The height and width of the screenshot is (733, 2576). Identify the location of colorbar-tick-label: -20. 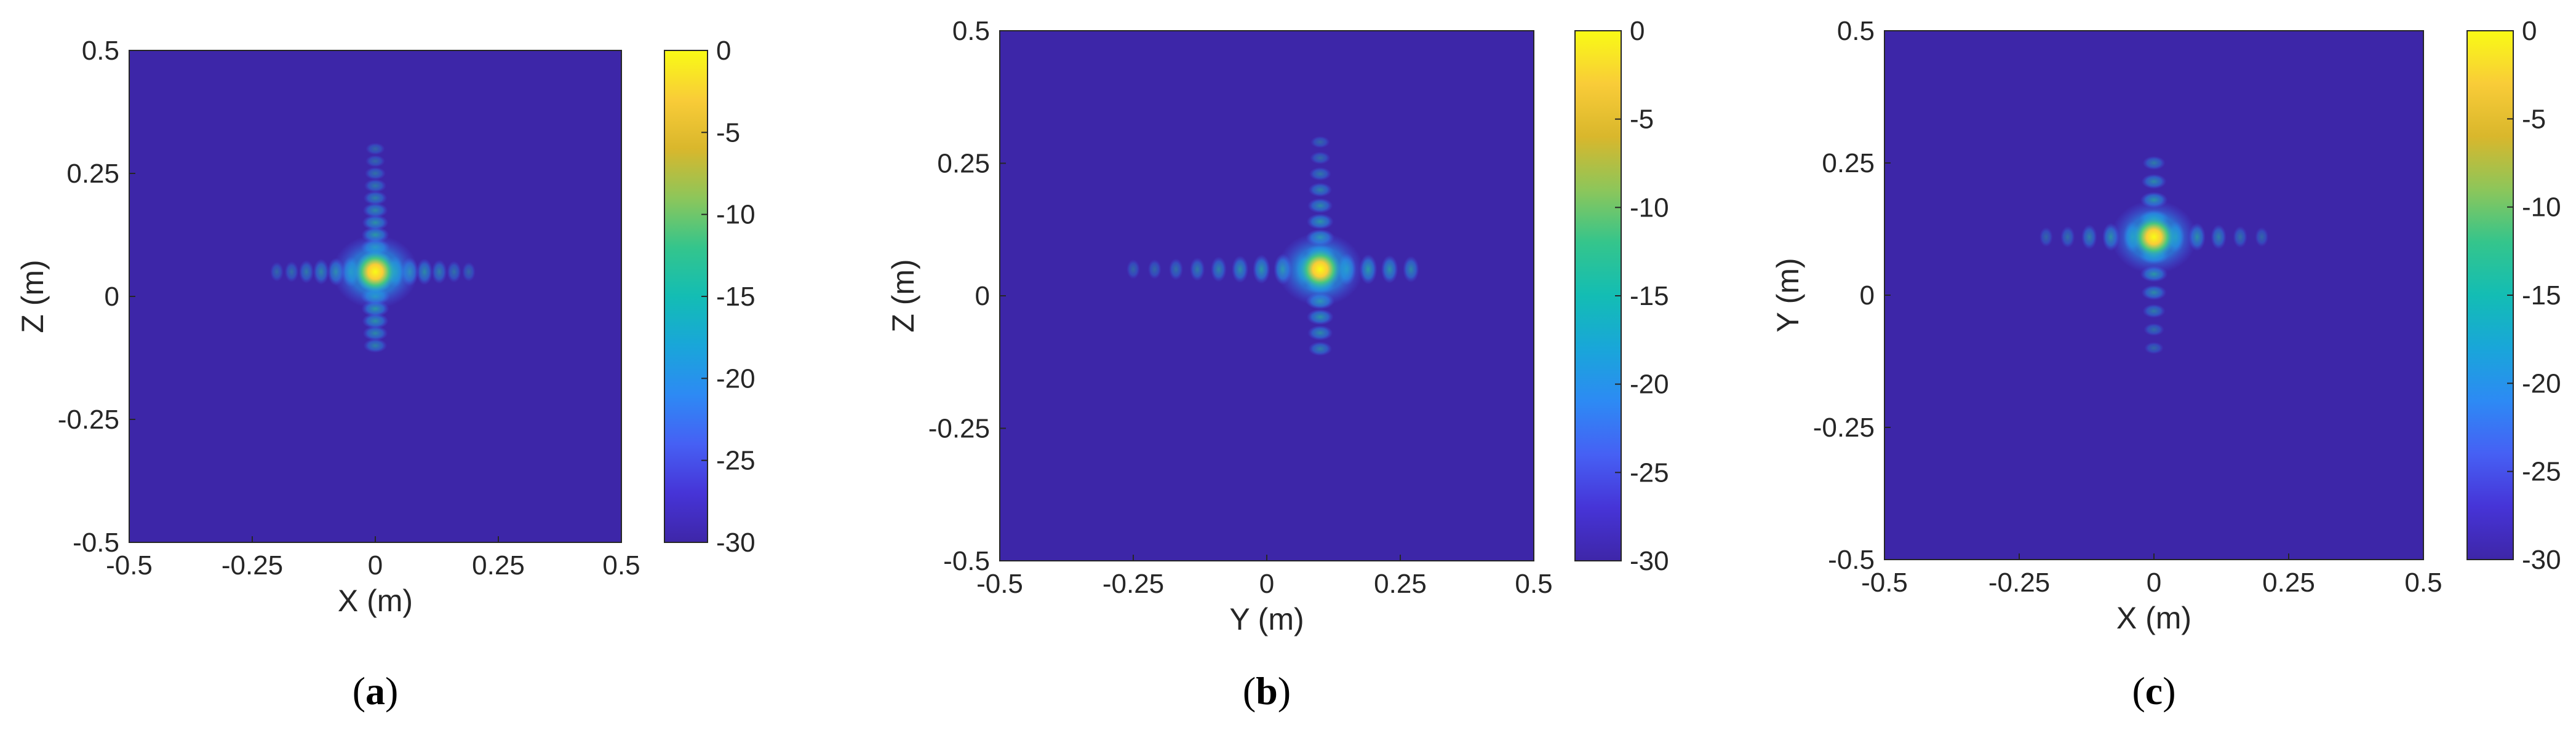
(2542, 383).